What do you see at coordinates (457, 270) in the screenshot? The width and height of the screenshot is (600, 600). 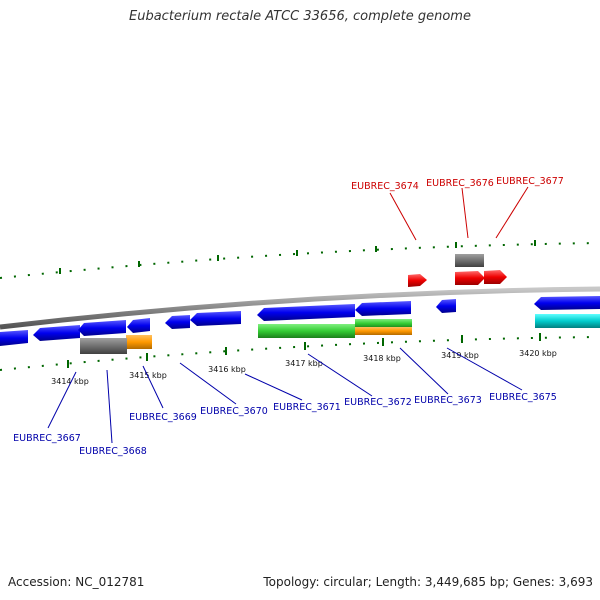 I see `forward-strand-genes` at bounding box center [457, 270].